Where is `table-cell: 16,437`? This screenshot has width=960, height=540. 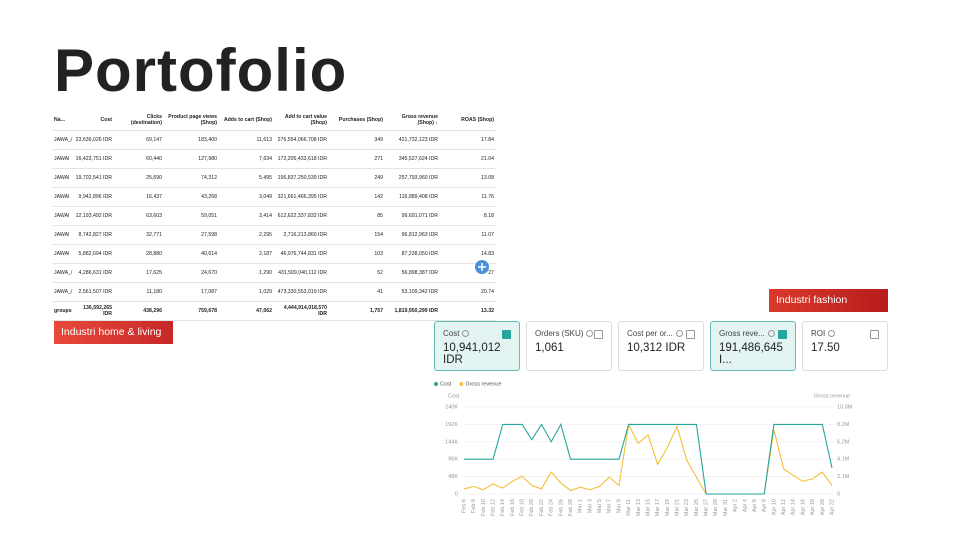
table-cell: 16,437 is located at coordinates (139, 197).